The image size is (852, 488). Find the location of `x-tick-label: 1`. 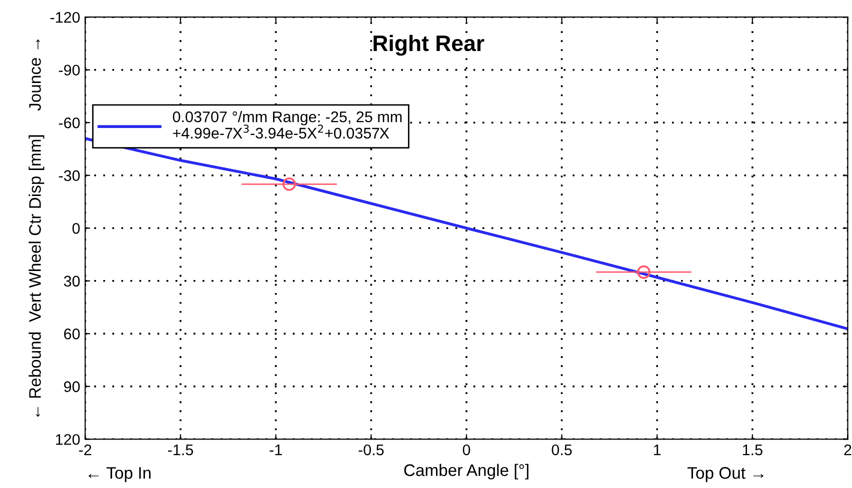

x-tick-label: 1 is located at coordinates (657, 450).